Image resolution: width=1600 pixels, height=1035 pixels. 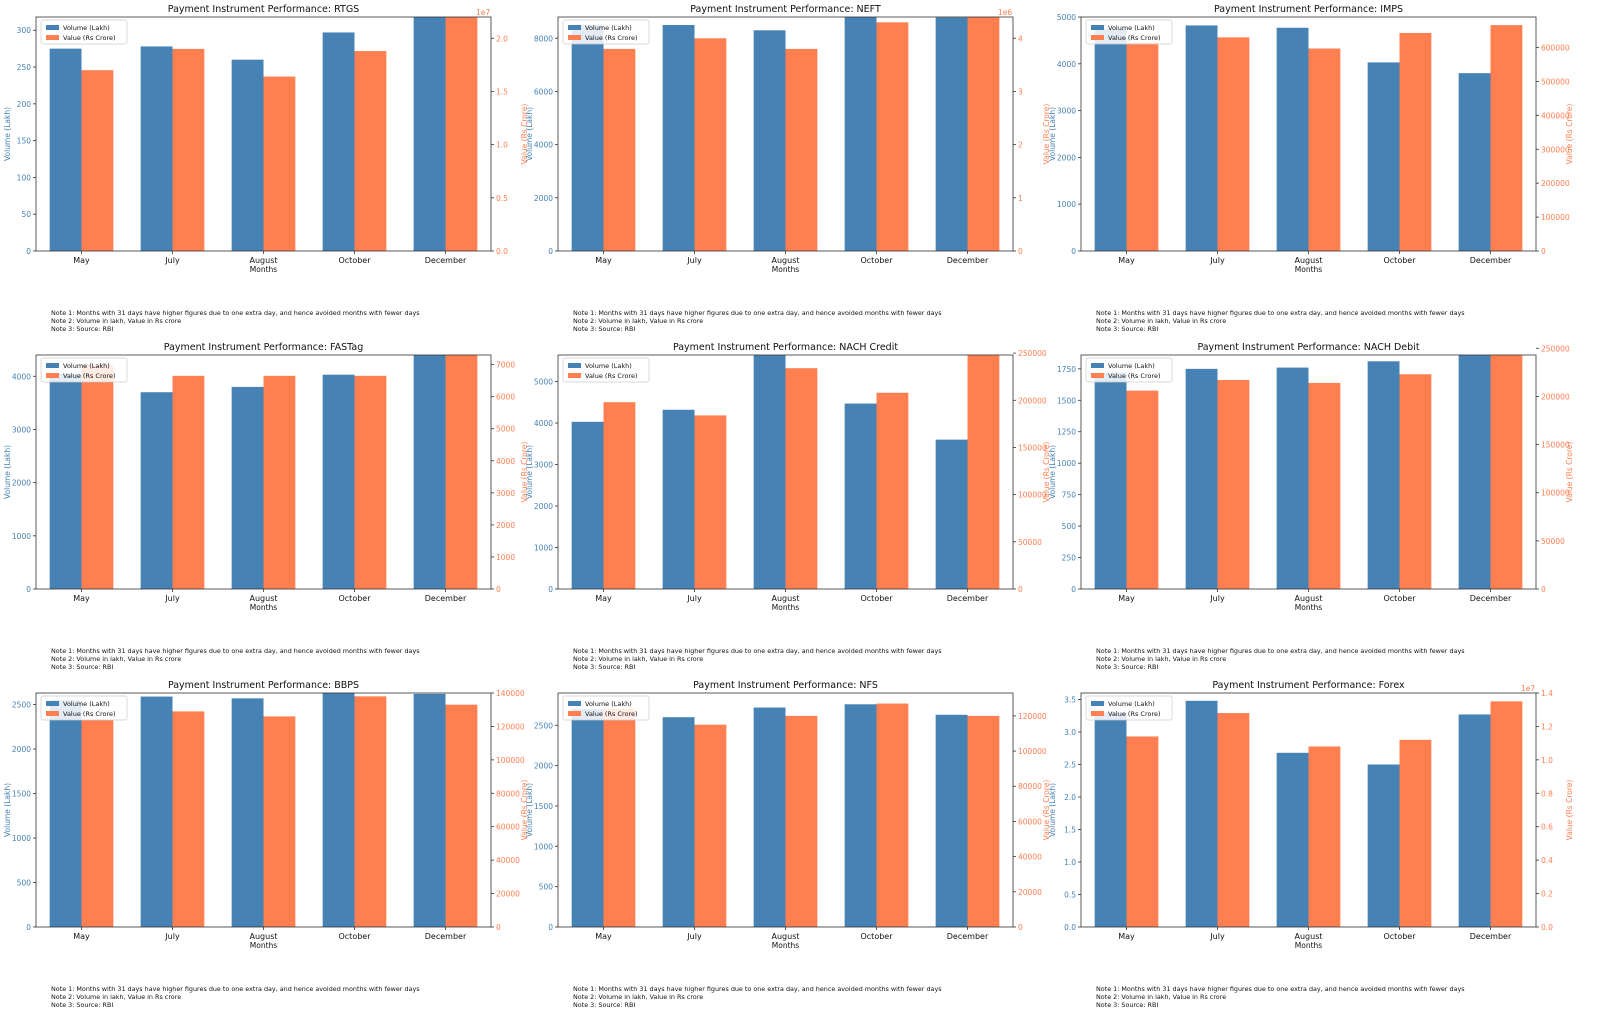 What do you see at coordinates (1555, 81) in the screenshot?
I see `y2-tick-label: 500000` at bounding box center [1555, 81].